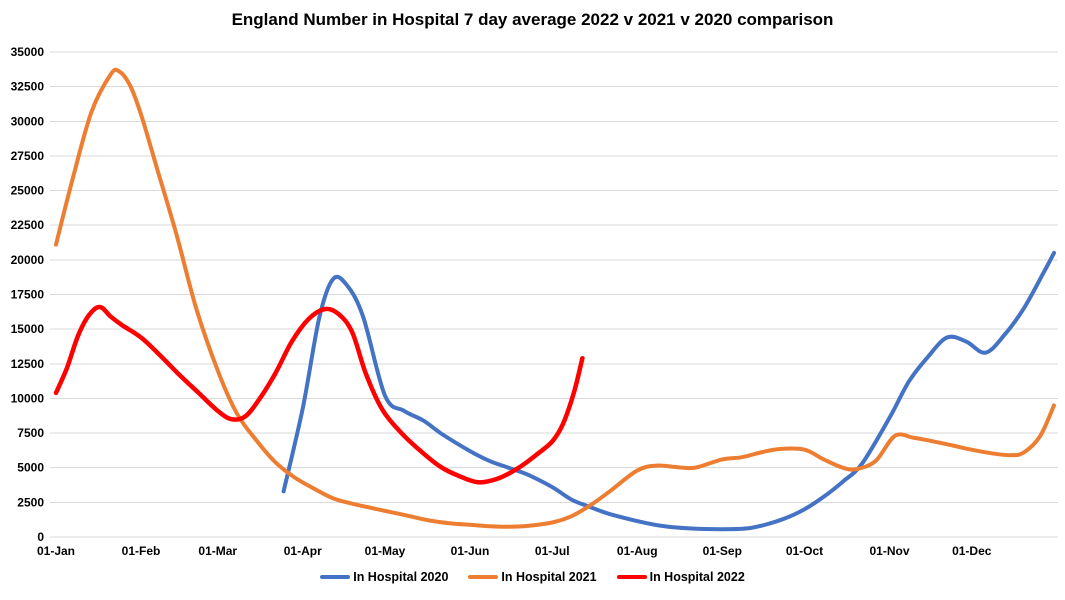 This screenshot has width=1065, height=600. Describe the element at coordinates (335, 577) in the screenshot. I see `legend-line-swatch-2020-icon` at that location.